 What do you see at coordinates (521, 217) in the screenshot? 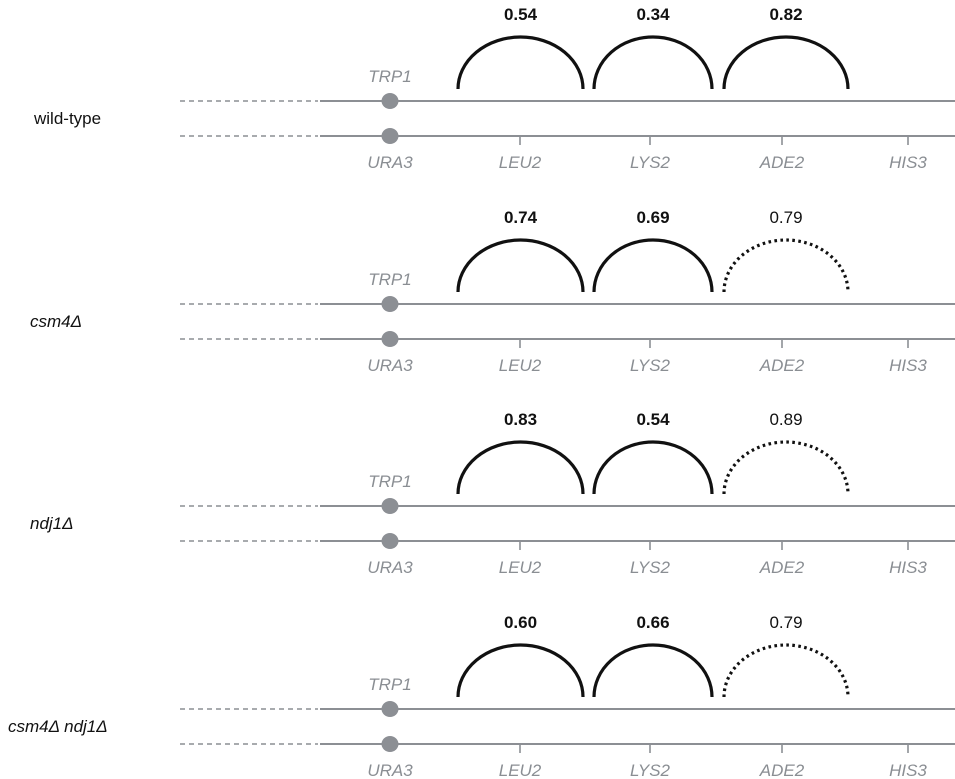
I see `interval-value: 0.74` at bounding box center [521, 217].